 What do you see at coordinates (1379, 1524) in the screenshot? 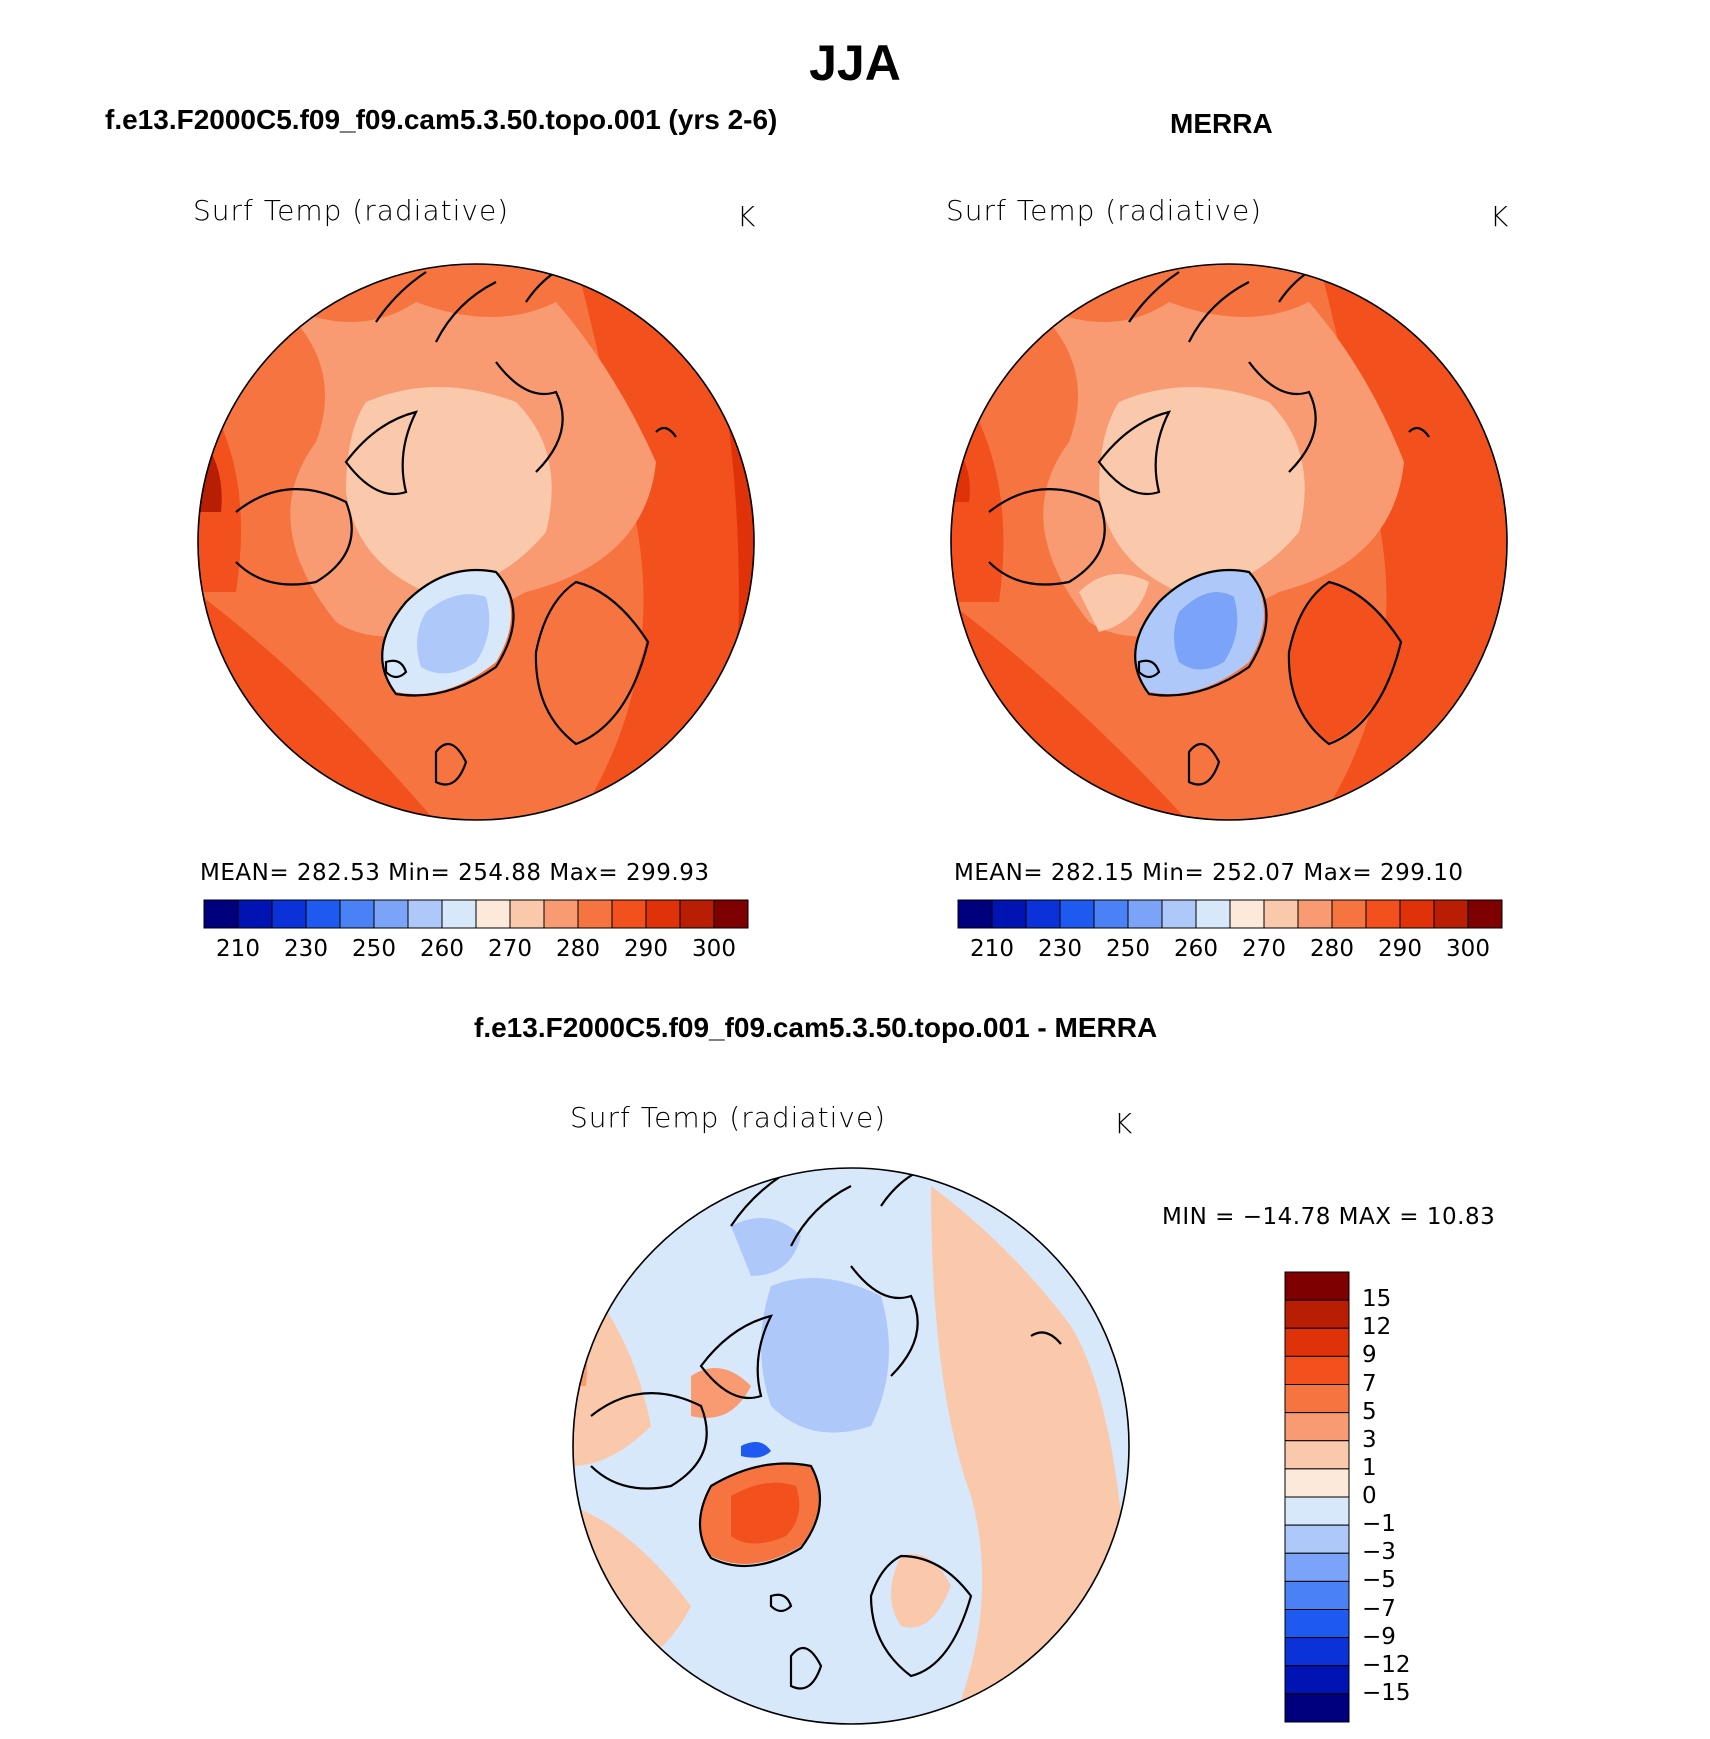
I see `colorbar-tick-label: −1` at bounding box center [1379, 1524].